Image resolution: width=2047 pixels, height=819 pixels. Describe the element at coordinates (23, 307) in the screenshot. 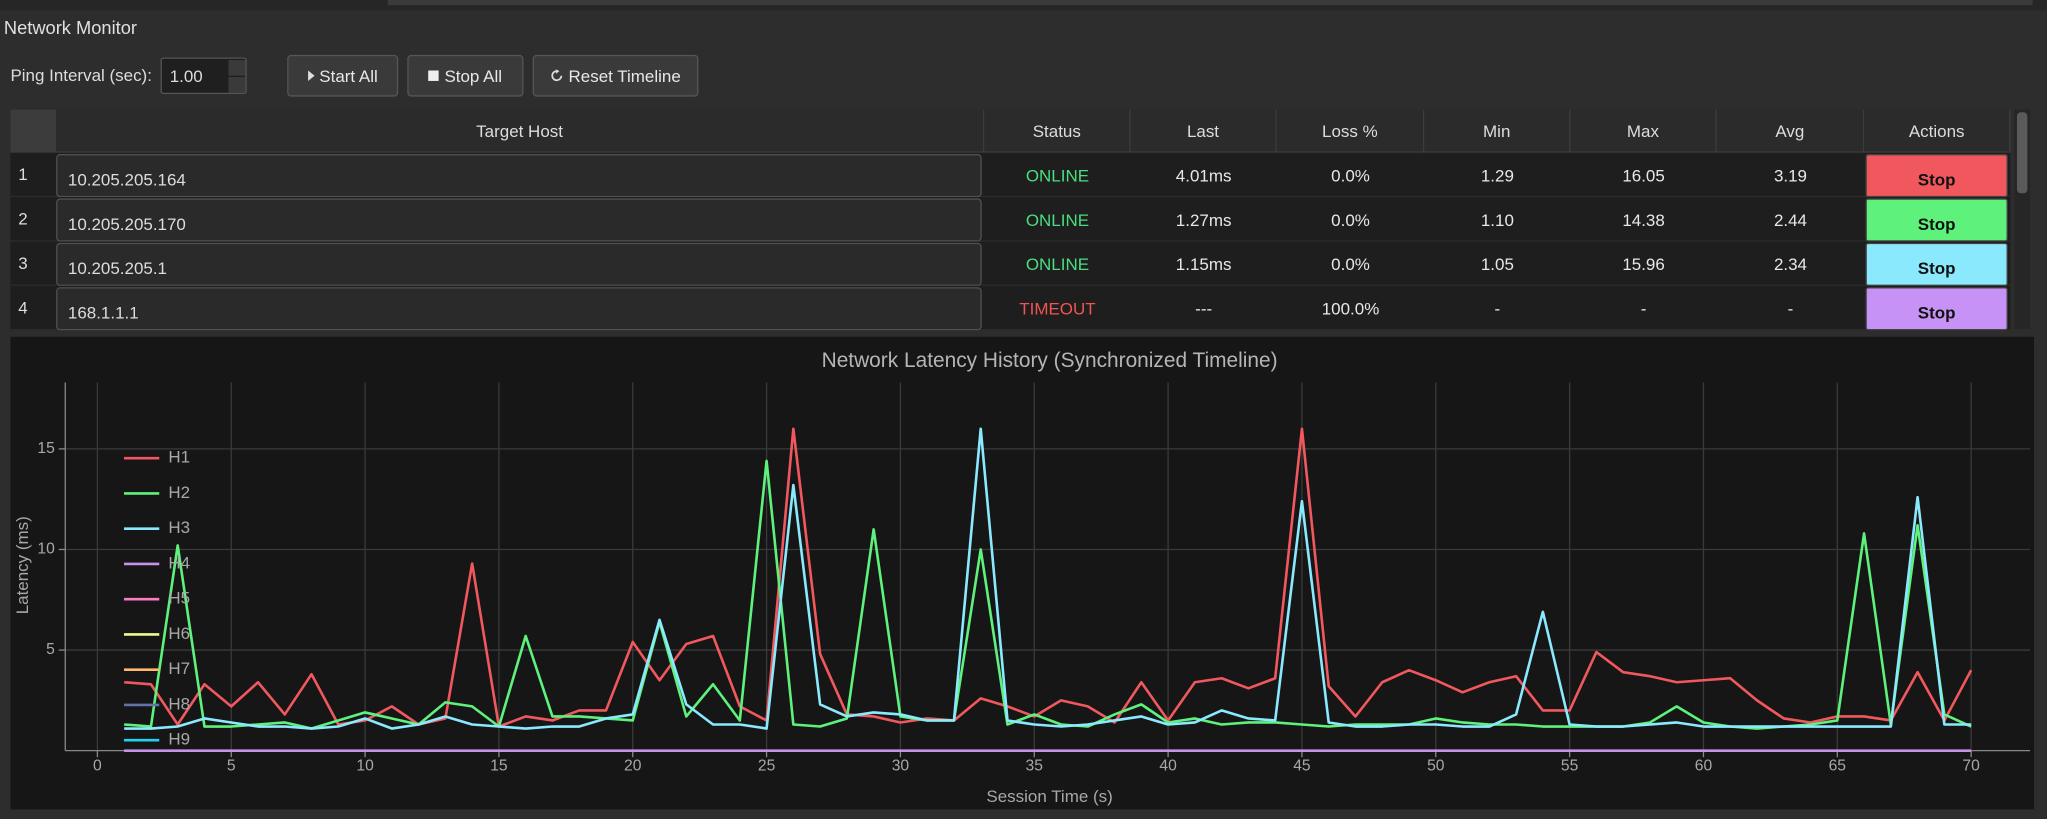

I see `row-index: 4` at that location.